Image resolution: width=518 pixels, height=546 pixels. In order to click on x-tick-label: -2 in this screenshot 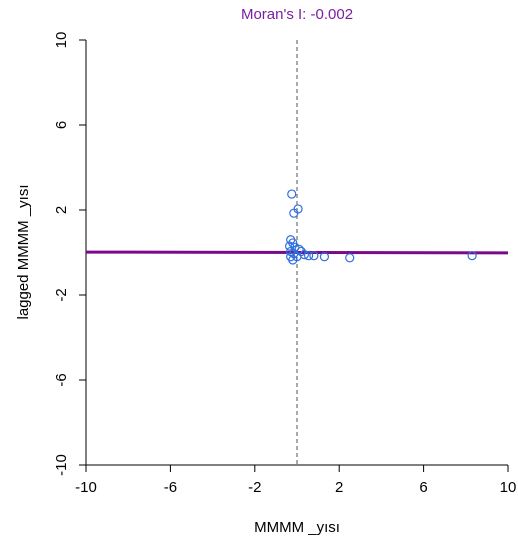, I will do `click(254, 487)`.